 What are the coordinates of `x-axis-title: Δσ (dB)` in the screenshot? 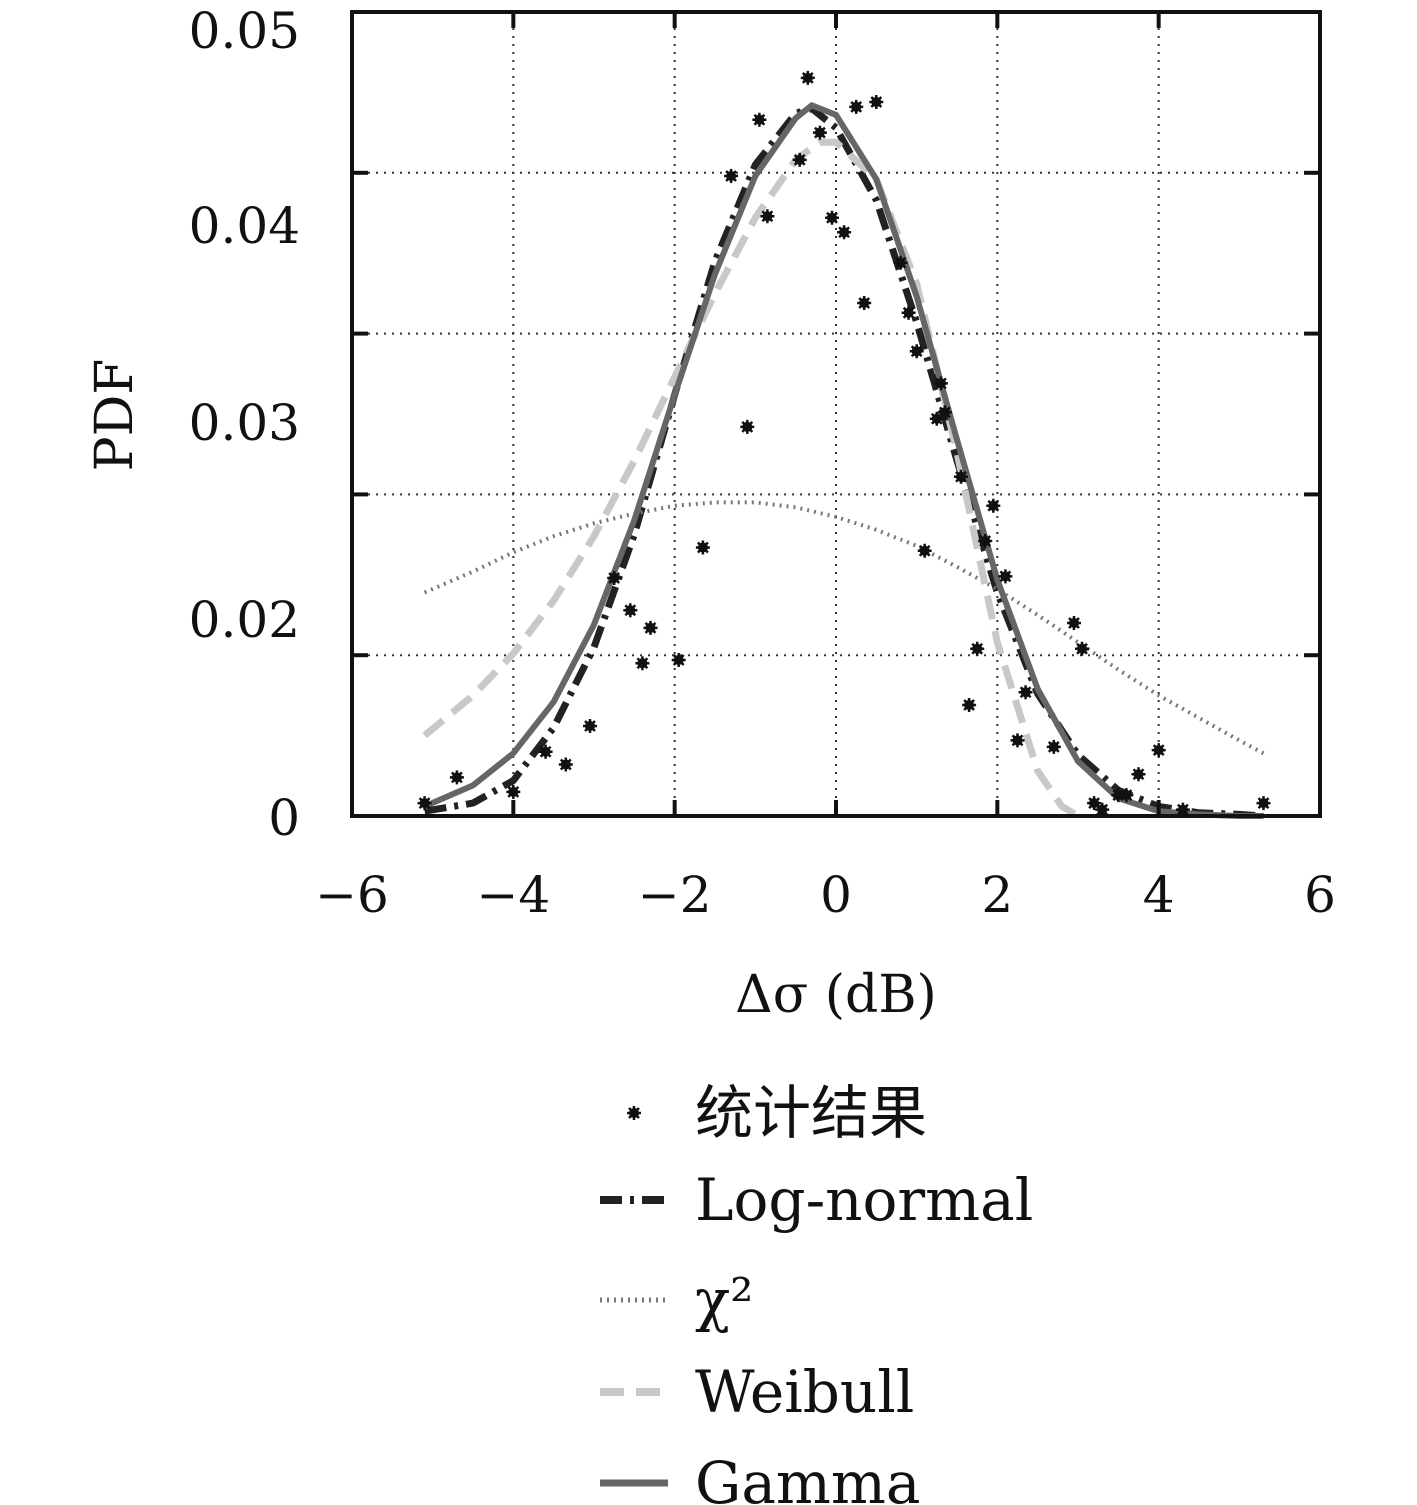 It's located at (836, 995).